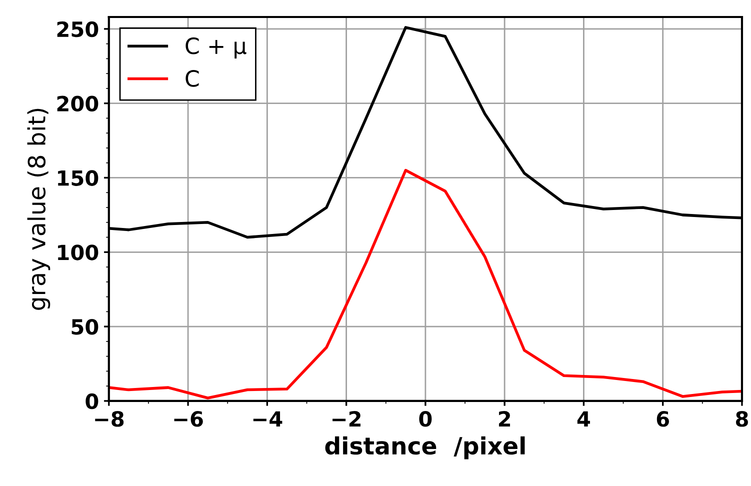 The height and width of the screenshot is (486, 751). I want to click on legend-label: C + μ, so click(216, 48).